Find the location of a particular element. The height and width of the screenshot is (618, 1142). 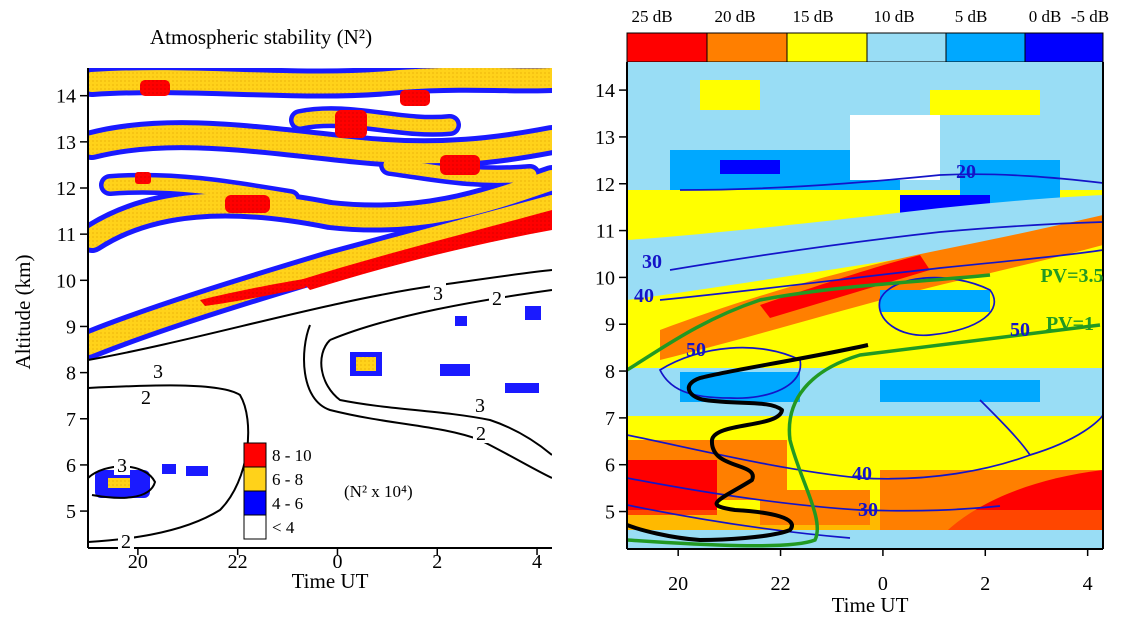

contour-label: PV=1 is located at coordinates (1070, 324).